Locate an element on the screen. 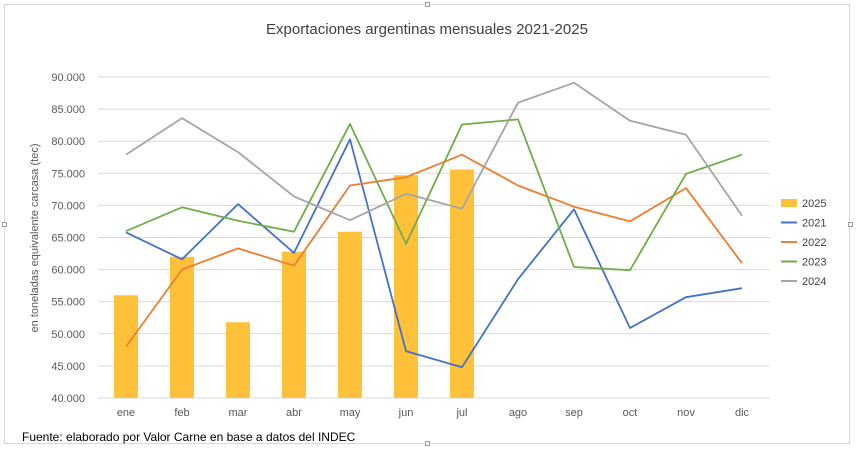 This screenshot has width=856, height=450. x-tick-label: sep is located at coordinates (574, 413).